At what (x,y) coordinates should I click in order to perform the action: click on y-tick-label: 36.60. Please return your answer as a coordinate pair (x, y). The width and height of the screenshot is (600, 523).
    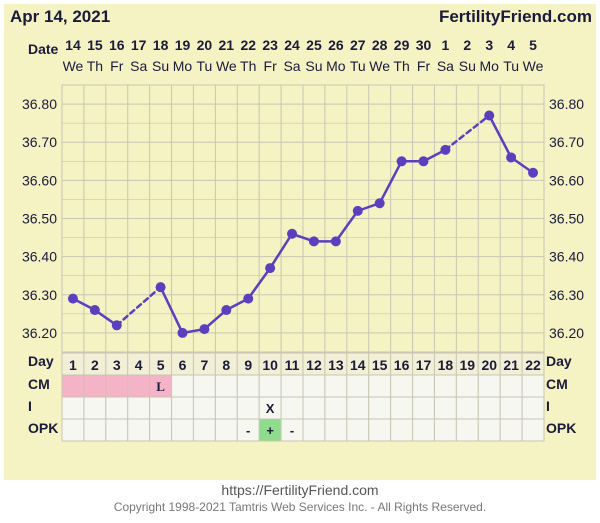
    Looking at the image, I should click on (39, 180).